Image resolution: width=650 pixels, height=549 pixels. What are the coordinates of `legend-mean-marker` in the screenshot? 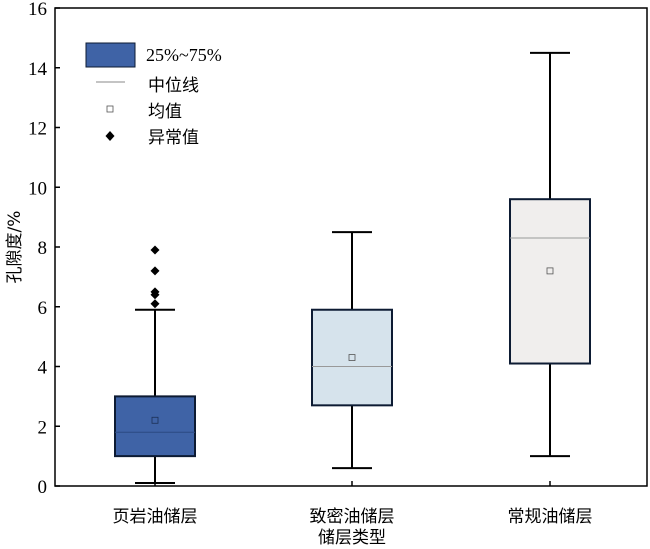 It's located at (110, 109).